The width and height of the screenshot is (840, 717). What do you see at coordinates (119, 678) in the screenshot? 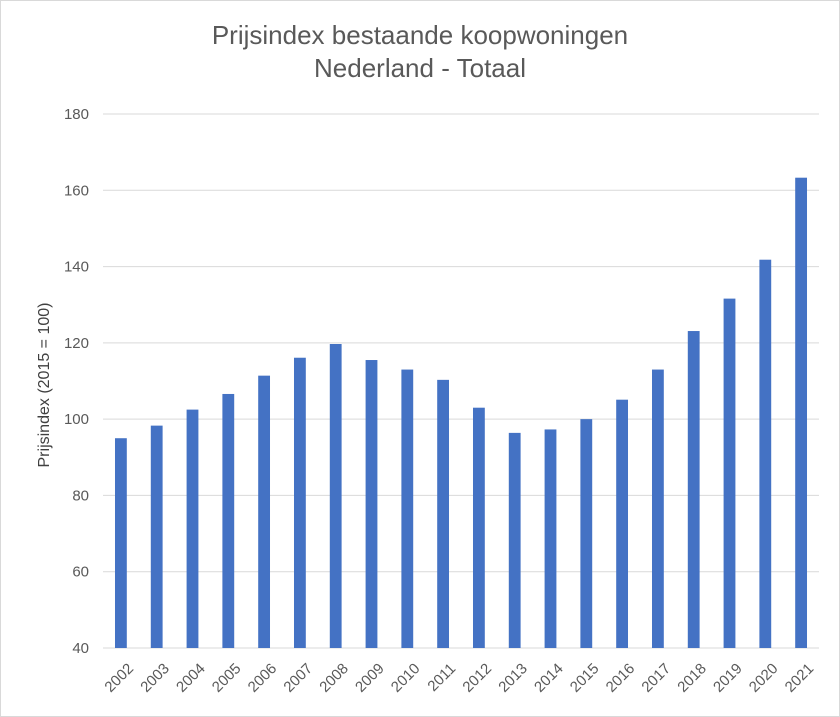
I see `x-tick-label: 2002` at bounding box center [119, 678].